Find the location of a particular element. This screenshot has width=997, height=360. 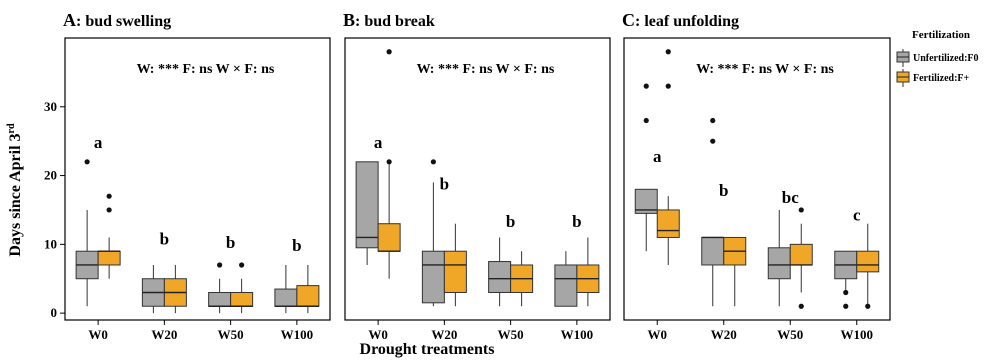

y-tick-label: 0 is located at coordinates (54, 312).